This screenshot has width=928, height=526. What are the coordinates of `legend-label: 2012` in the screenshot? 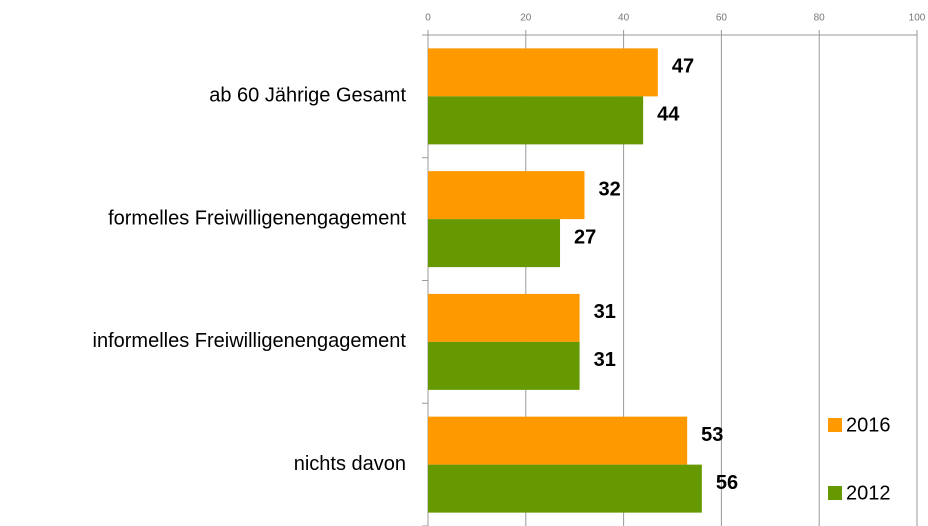 It's located at (868, 493).